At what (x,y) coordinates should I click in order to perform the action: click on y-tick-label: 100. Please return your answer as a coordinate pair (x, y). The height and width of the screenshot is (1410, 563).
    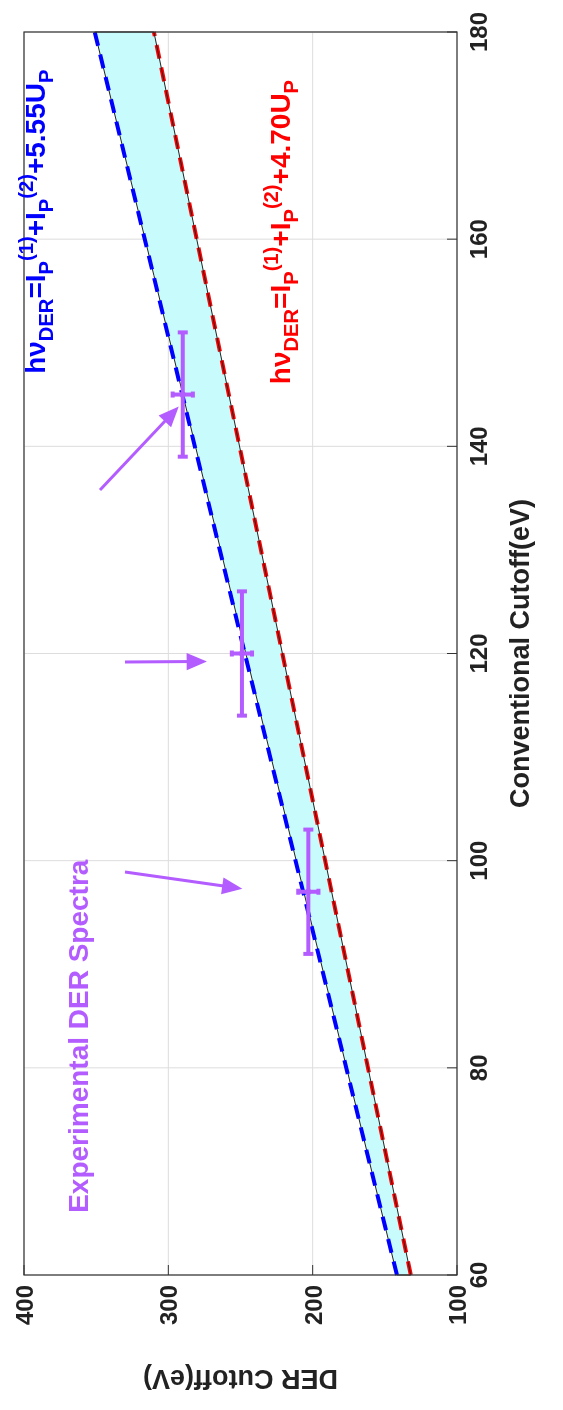
    Looking at the image, I should click on (478, 860).